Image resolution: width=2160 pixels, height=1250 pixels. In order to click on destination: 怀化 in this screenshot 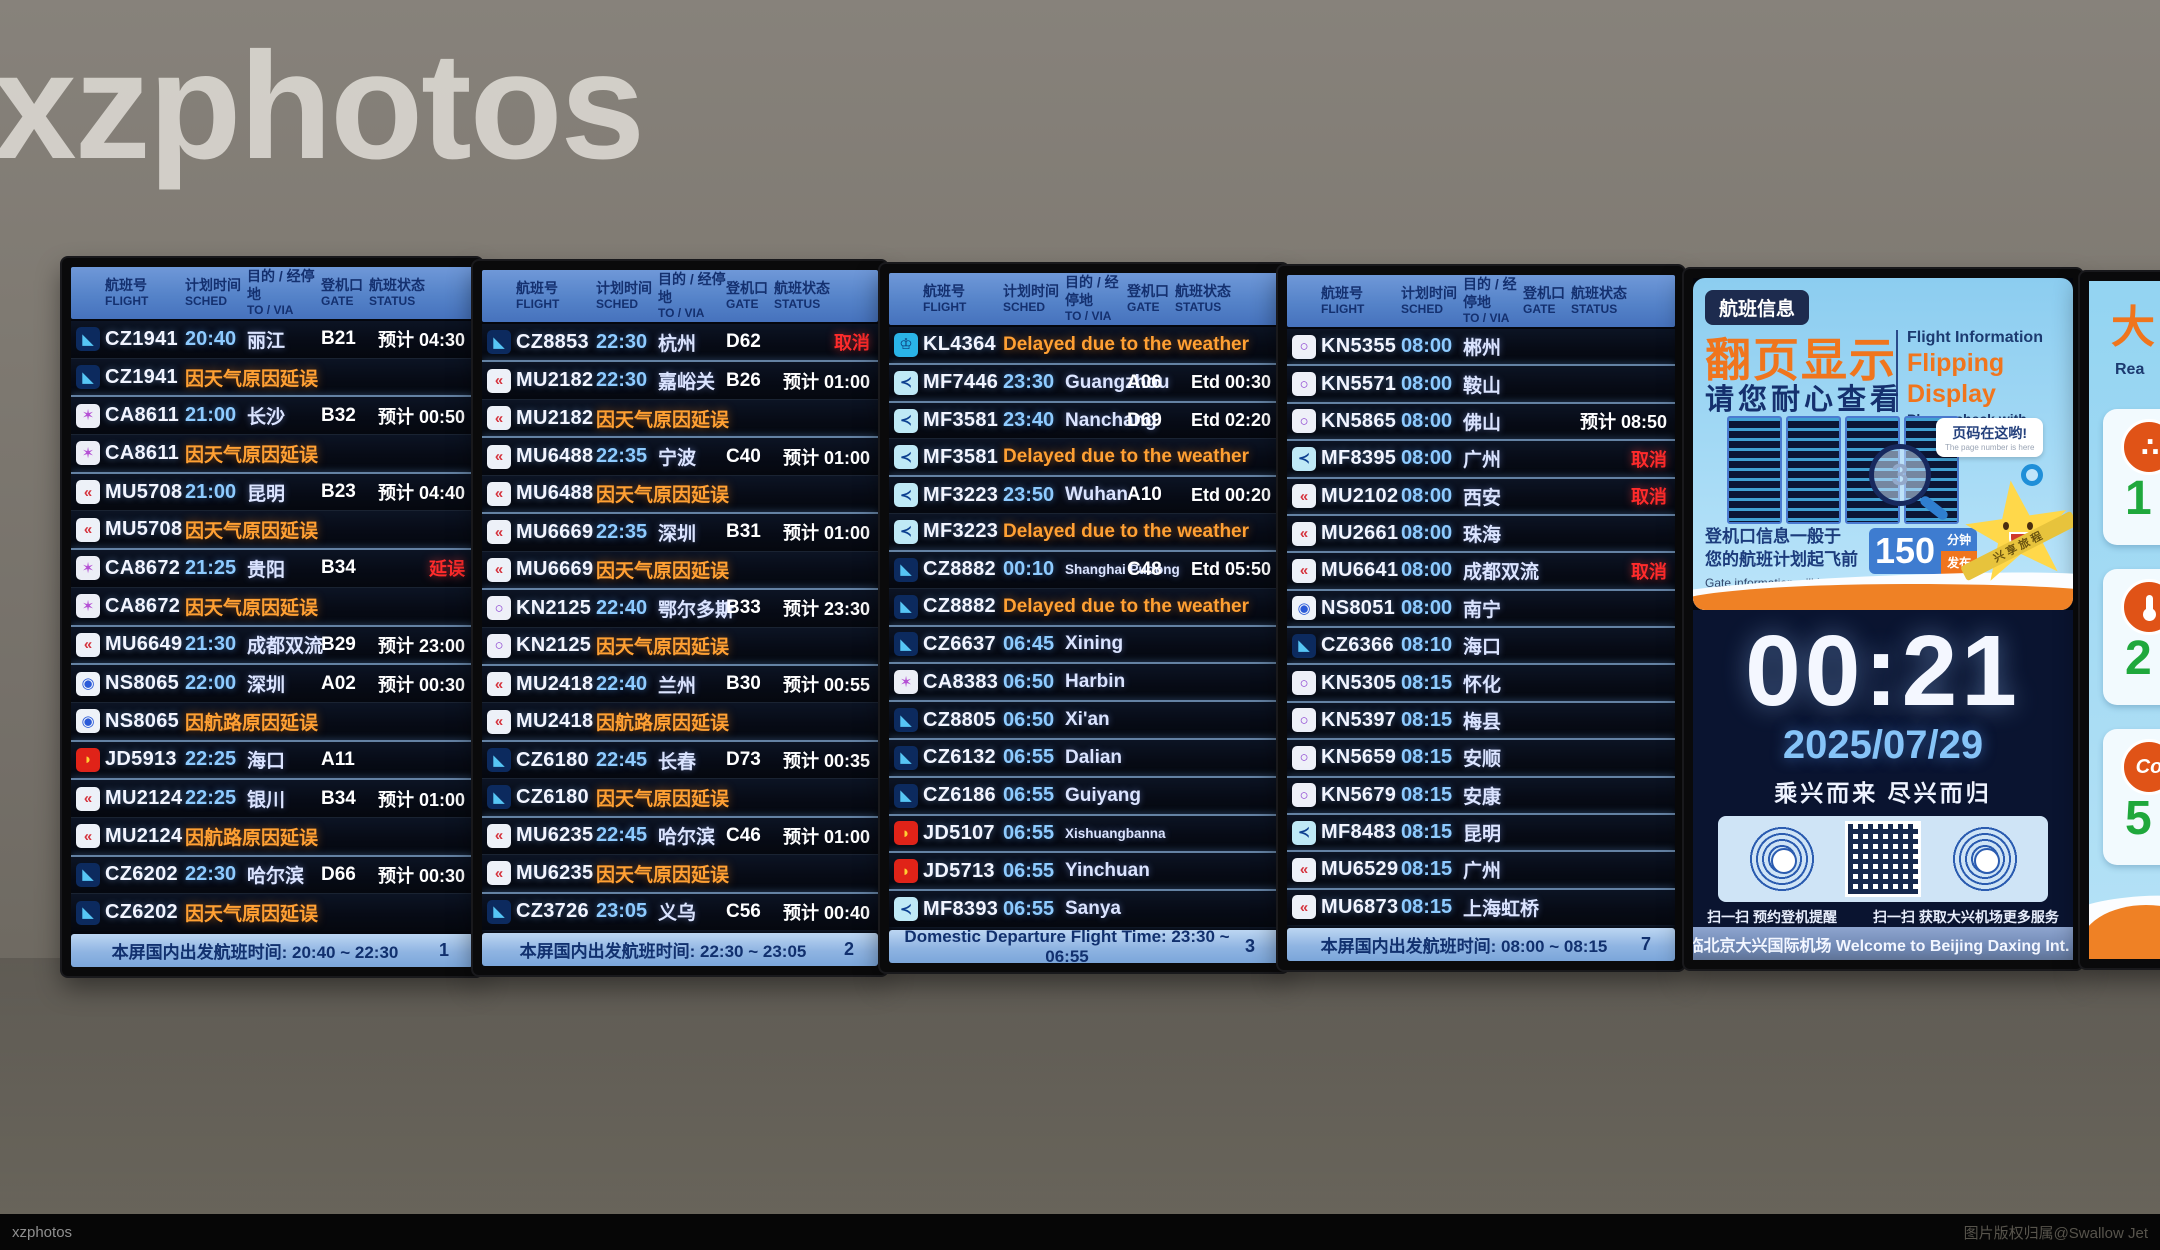, I will do `click(1482, 685)`.